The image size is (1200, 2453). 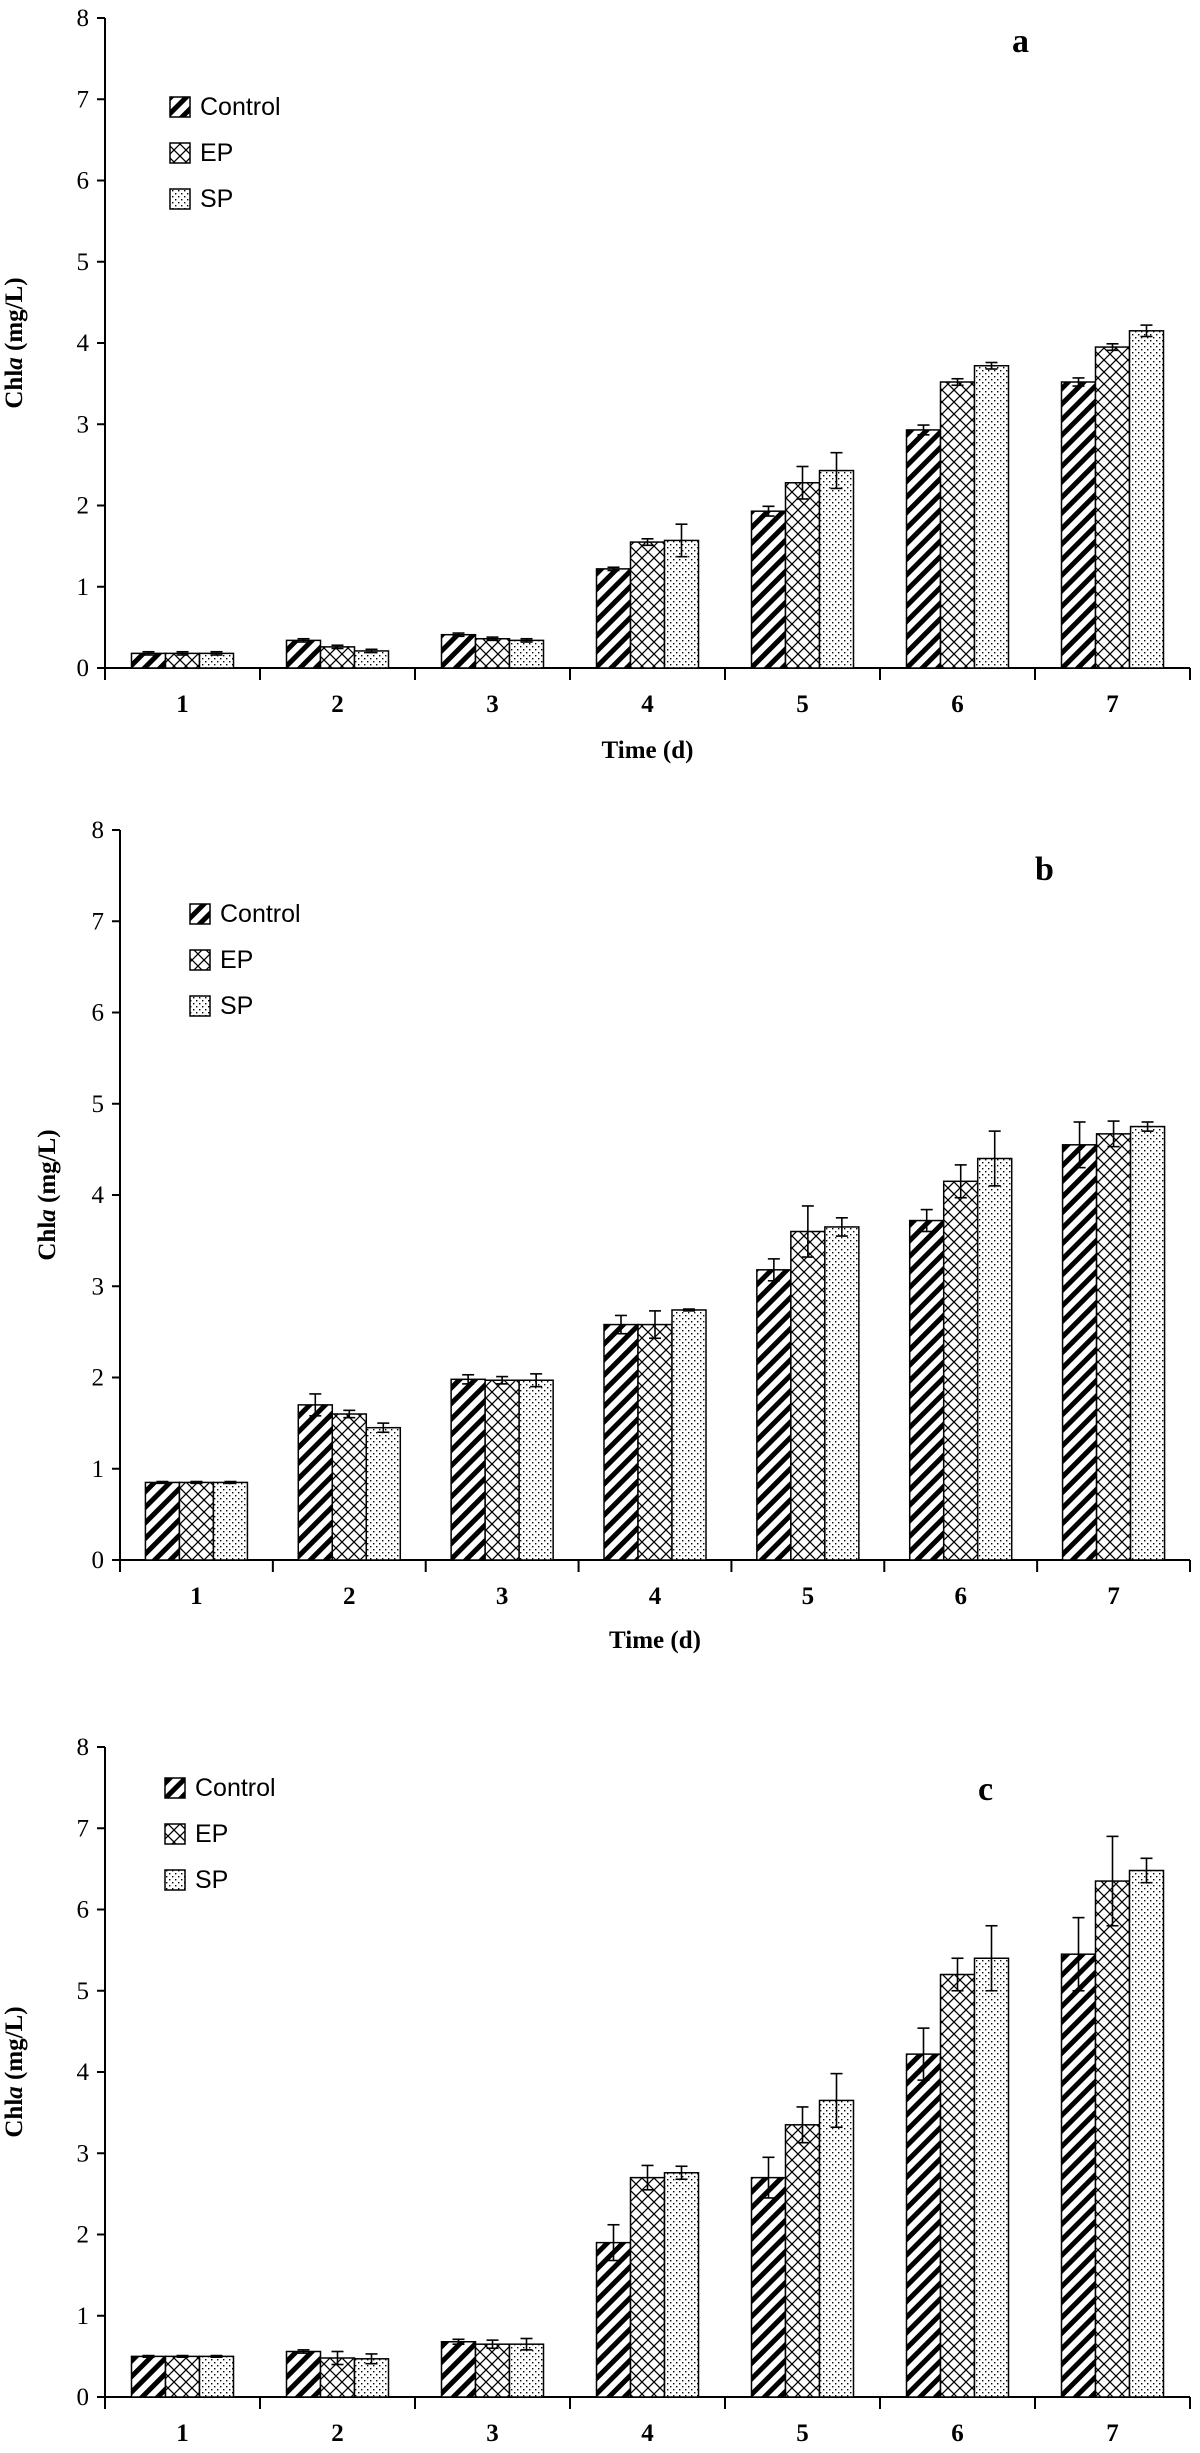 I want to click on legend-swatch-control, so click(x=180, y=107).